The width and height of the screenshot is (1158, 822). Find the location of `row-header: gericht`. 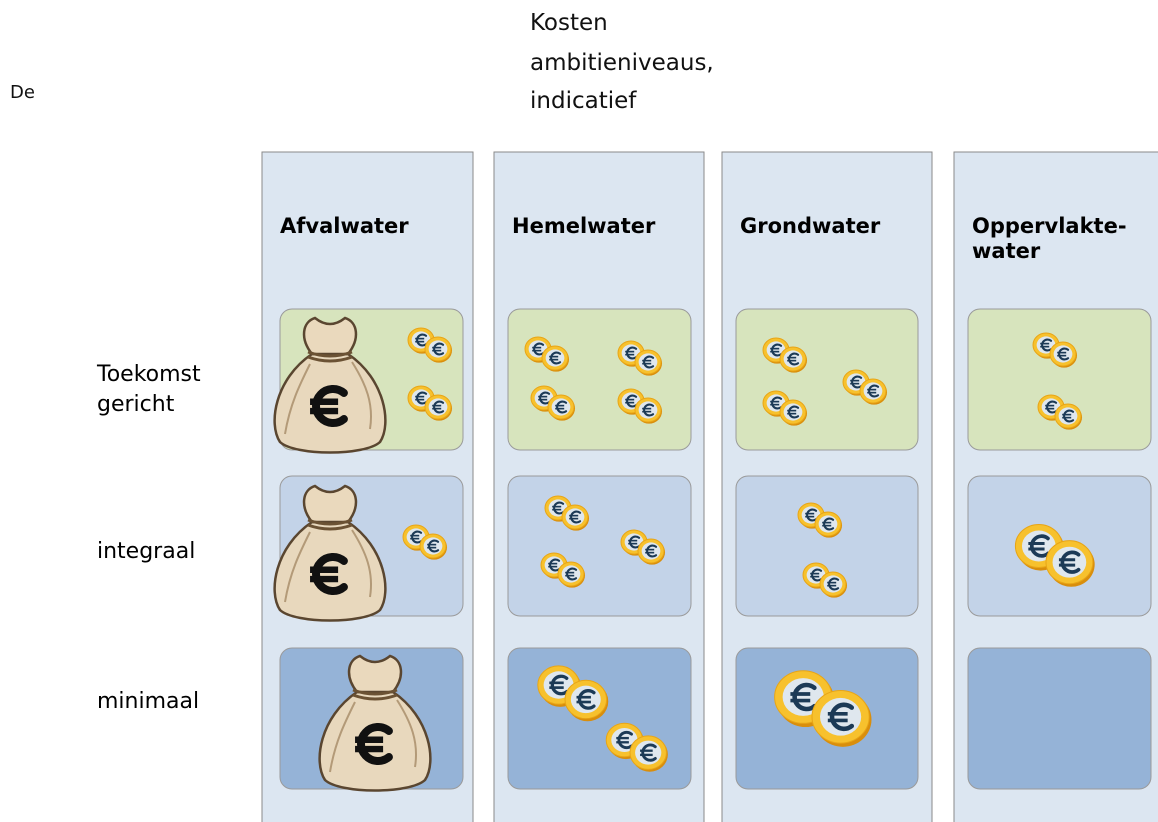

row-header: gericht is located at coordinates (136, 404).